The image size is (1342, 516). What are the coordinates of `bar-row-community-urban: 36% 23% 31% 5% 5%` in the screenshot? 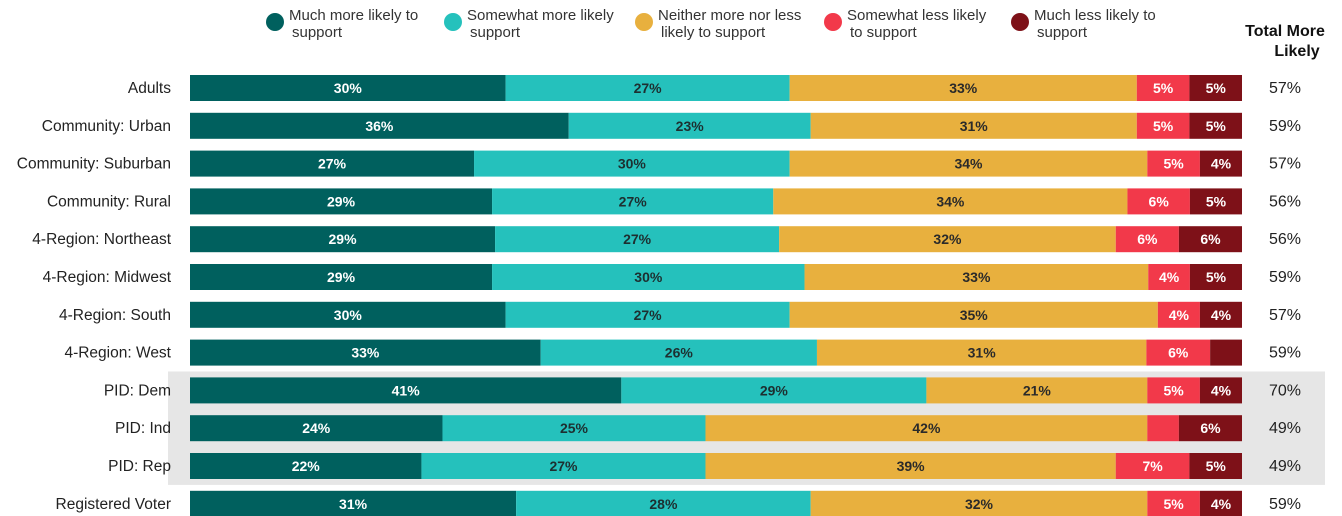 It's located at (716, 125).